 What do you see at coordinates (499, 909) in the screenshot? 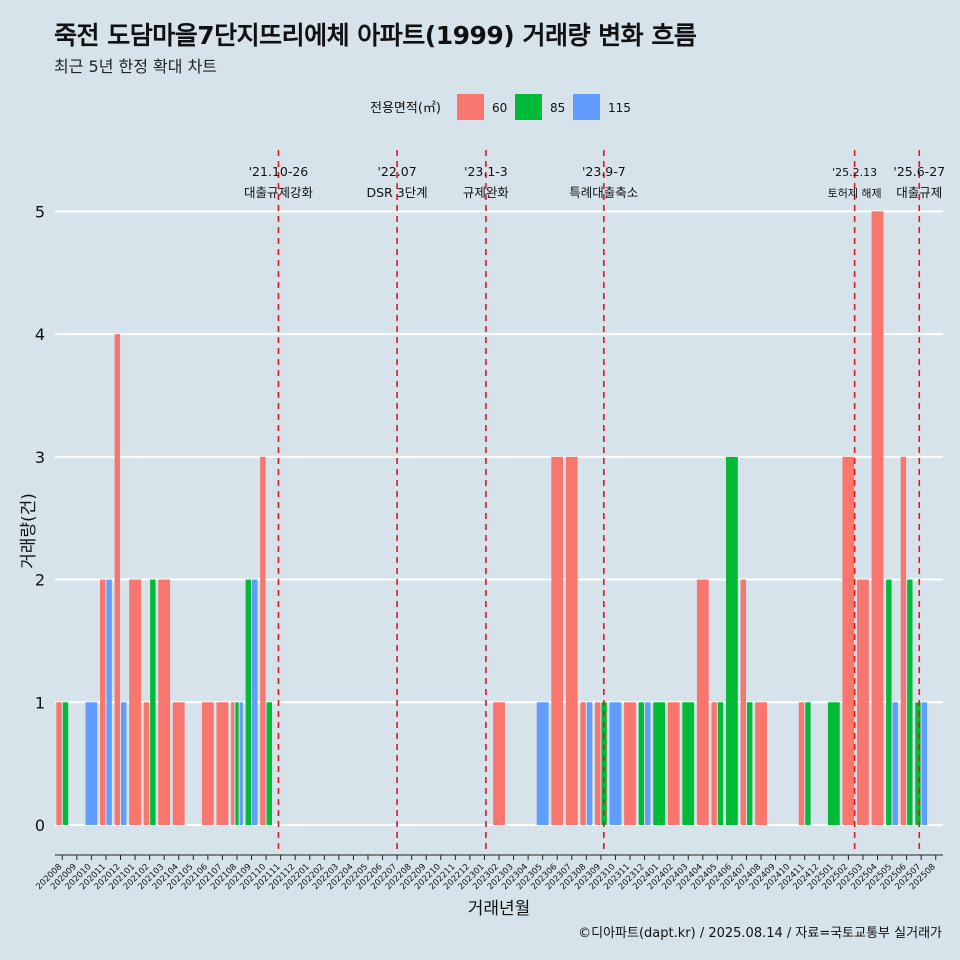
I see `x-axis-title: 거래년월` at bounding box center [499, 909].